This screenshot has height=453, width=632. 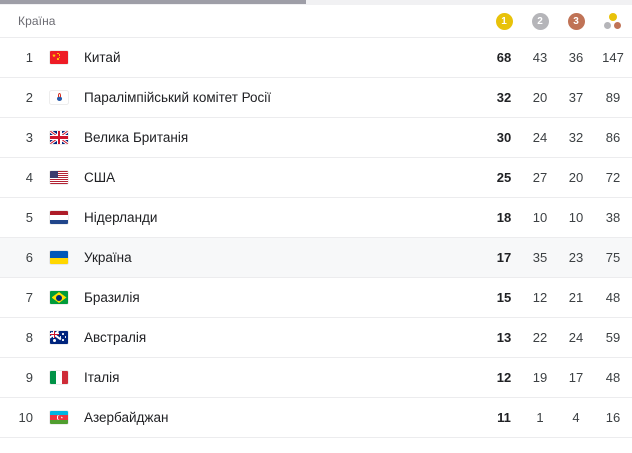 I want to click on flag-icon-ua, so click(x=59, y=257).